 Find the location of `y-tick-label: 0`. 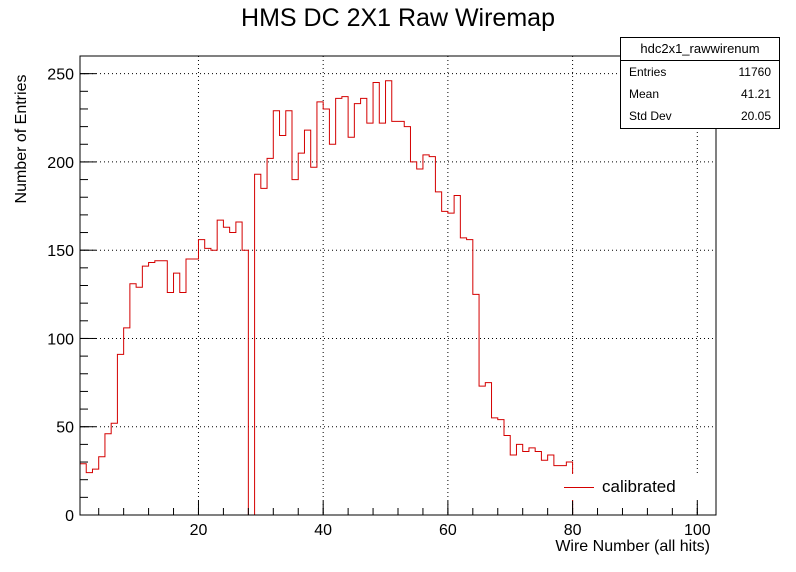

y-tick-label: 0 is located at coordinates (69, 516).